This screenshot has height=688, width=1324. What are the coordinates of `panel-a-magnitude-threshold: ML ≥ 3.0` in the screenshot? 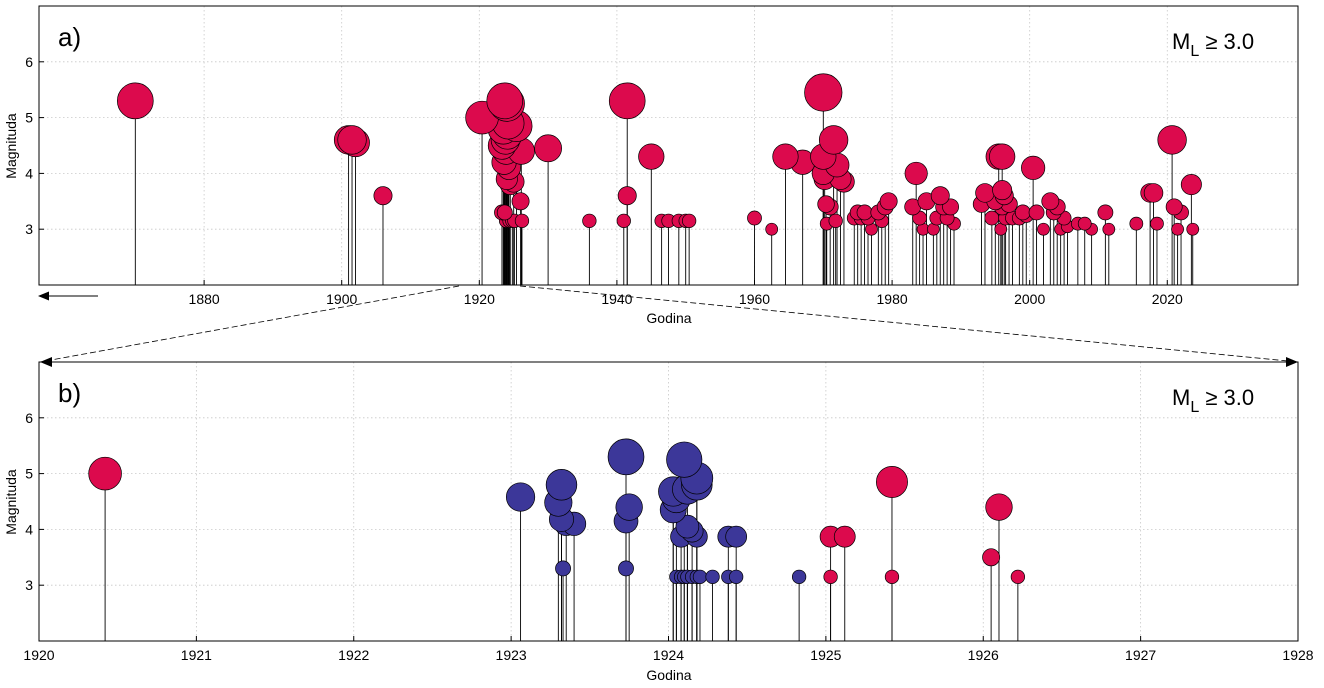 It's located at (1213, 44).